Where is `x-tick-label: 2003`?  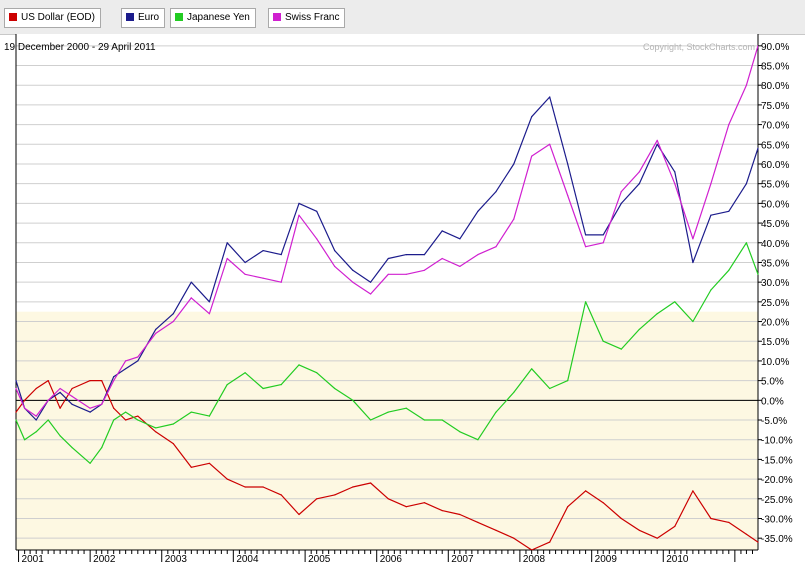
x-tick-label: 2003 is located at coordinates (176, 559).